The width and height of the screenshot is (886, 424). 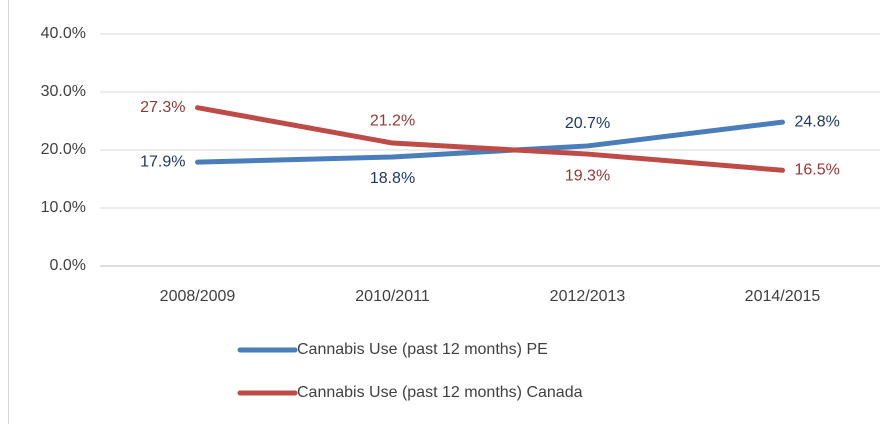 I want to click on data-label: 19.3%, so click(x=587, y=175).